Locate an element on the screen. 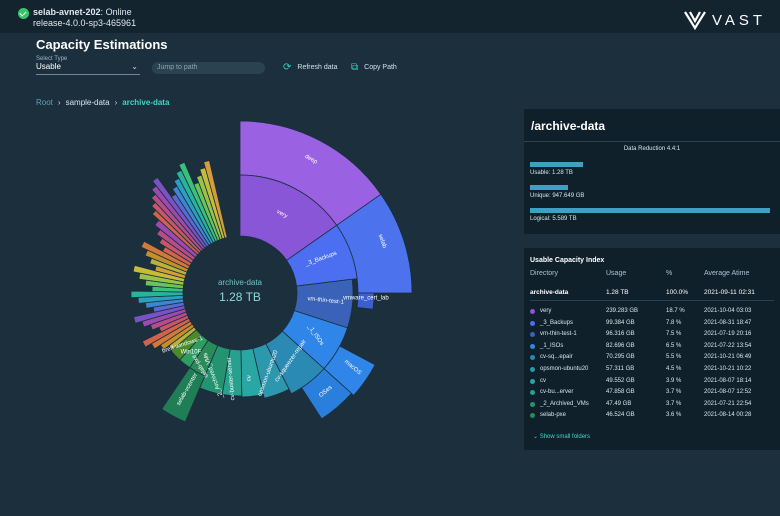 This screenshot has width=780, height=516. table-row: _1_ISOs 82.696 GB 6.5 % 2021-07-22 13:54 is located at coordinates (652, 348).